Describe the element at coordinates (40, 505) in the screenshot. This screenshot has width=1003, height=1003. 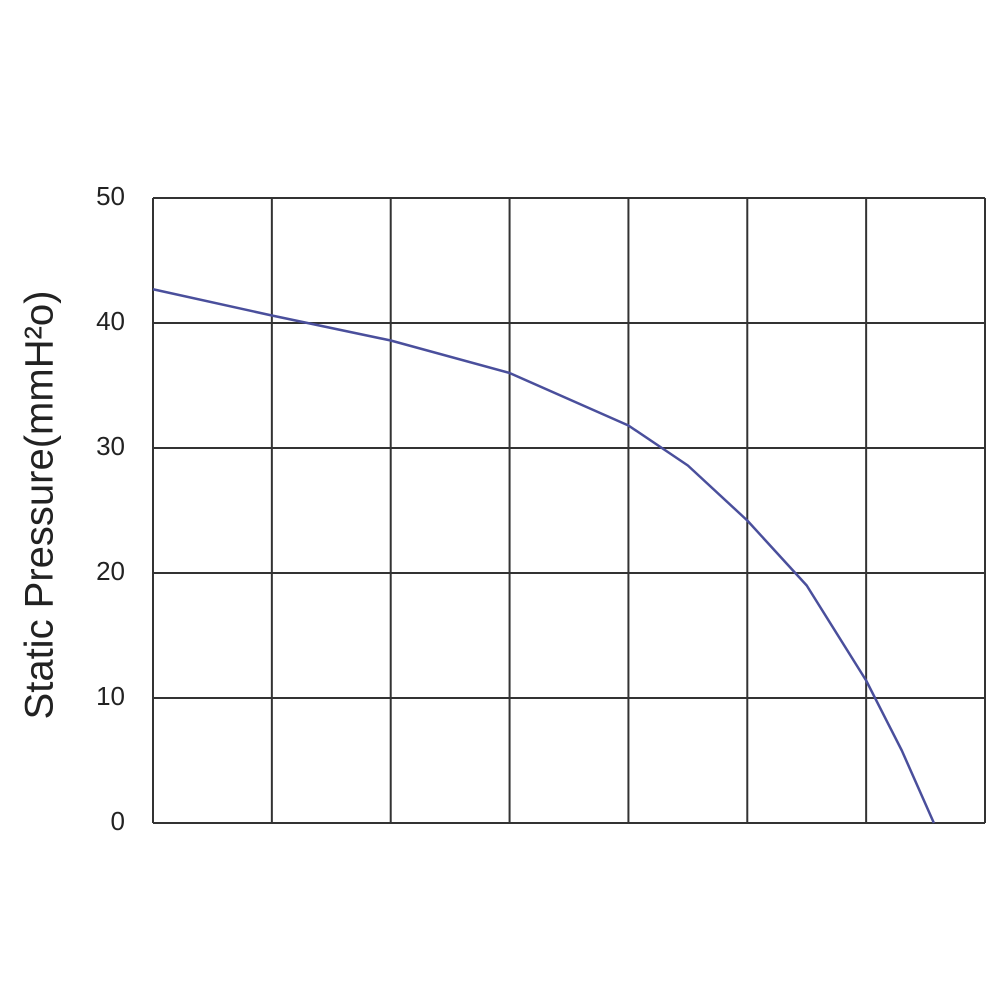
I see `y-axis-label: Static Pressure(mmH²o)` at that location.